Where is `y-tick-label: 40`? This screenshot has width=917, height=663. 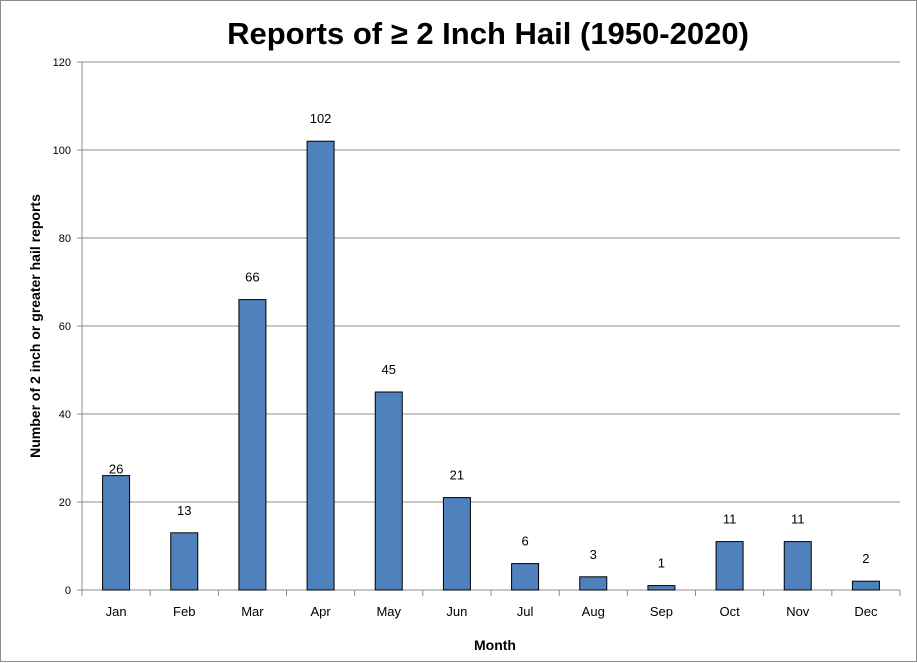 y-tick-label: 40 is located at coordinates (65, 415).